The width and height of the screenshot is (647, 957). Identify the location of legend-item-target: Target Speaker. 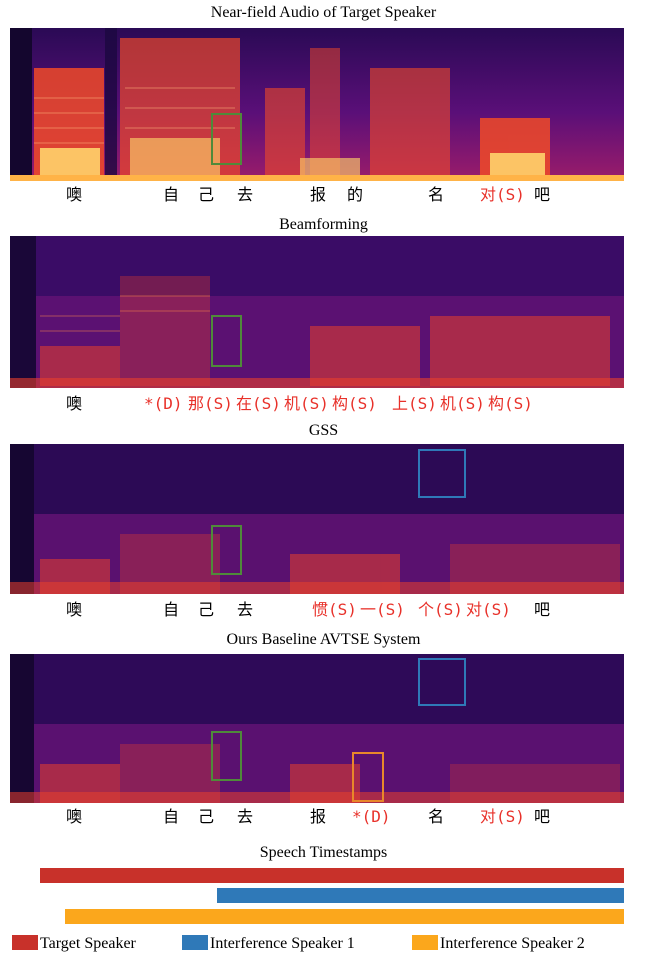
(74, 944).